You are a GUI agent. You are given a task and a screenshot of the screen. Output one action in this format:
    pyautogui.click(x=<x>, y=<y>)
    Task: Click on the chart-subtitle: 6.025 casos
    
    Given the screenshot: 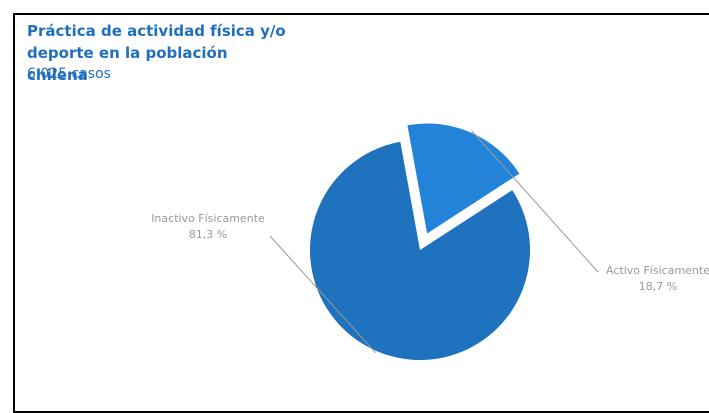 What is the action you would take?
    pyautogui.click(x=69, y=74)
    